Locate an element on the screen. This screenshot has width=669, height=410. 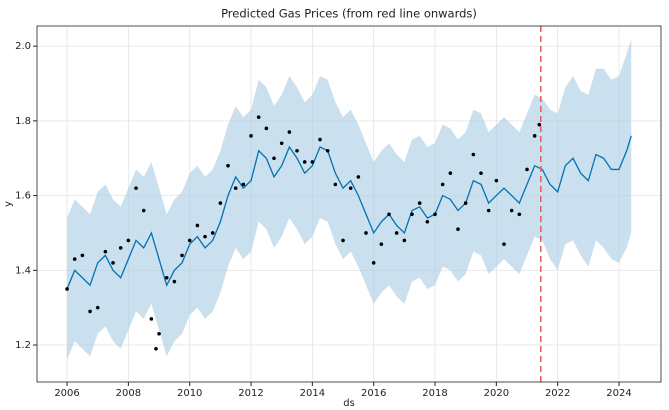
y-tick-label: 1.4 is located at coordinates (23, 270).